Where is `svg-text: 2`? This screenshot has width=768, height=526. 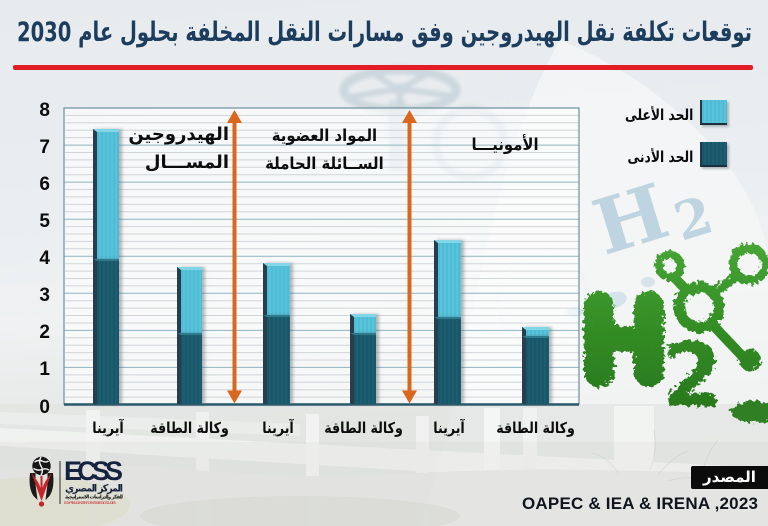 svg-text: 2 is located at coordinates (692, 375).